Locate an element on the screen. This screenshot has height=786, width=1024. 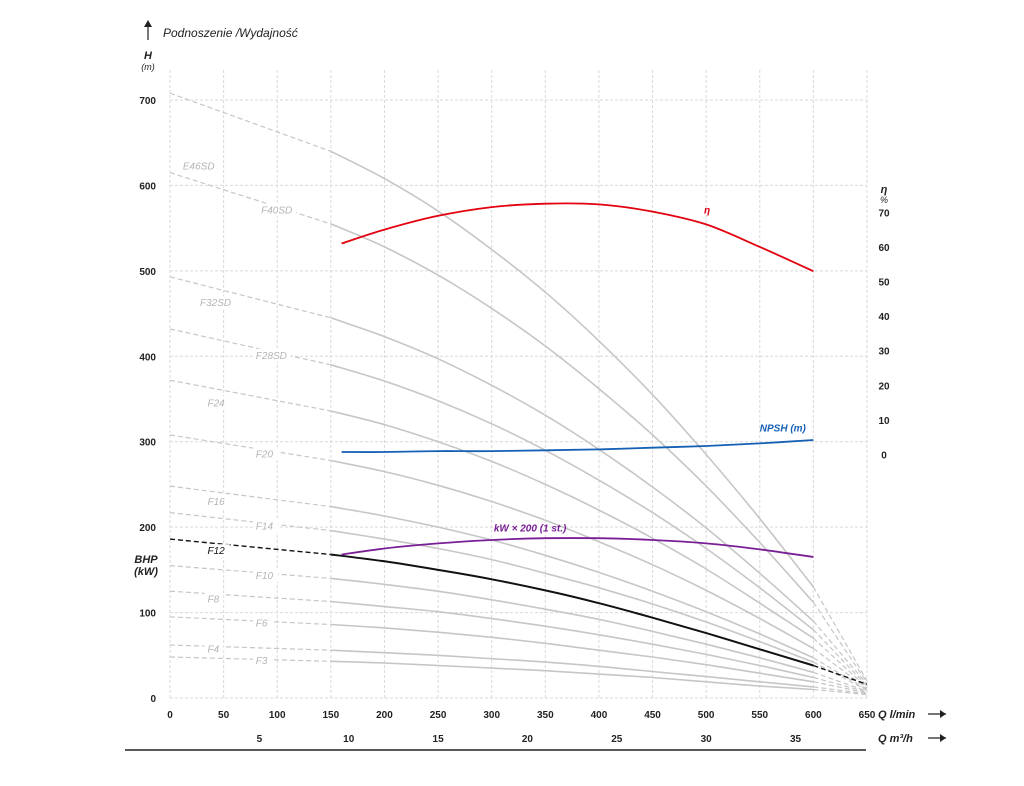
x-tick-label: 250 is located at coordinates (438, 715).